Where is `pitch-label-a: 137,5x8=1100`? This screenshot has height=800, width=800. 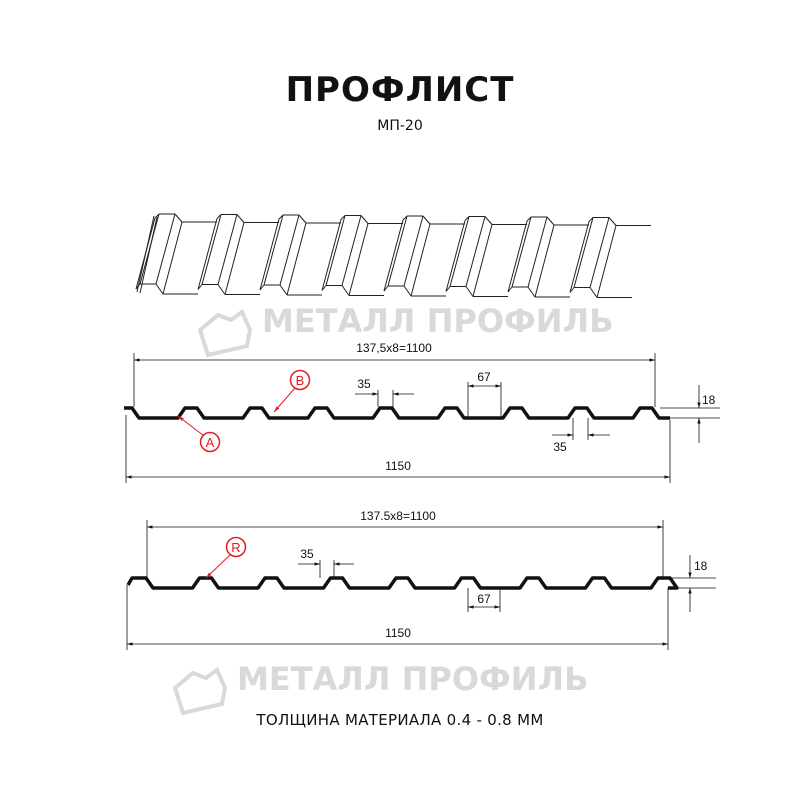
pitch-label-a: 137,5x8=1100 is located at coordinates (394, 348).